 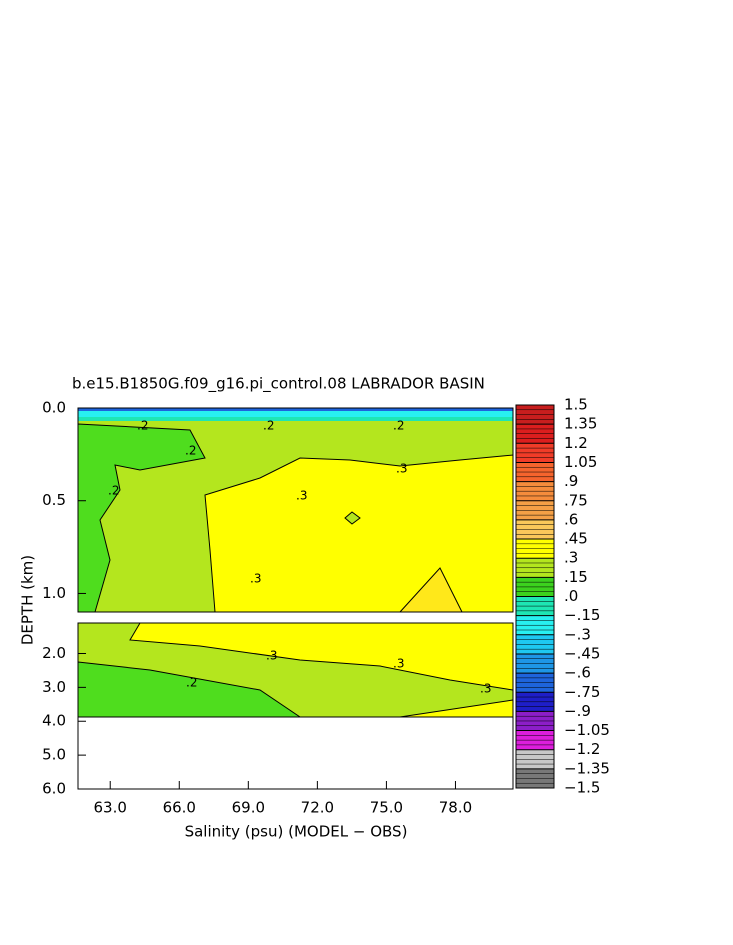 I want to click on x-axis-label: Salinity (psu) (MODEL − OBS), so click(x=296, y=832).